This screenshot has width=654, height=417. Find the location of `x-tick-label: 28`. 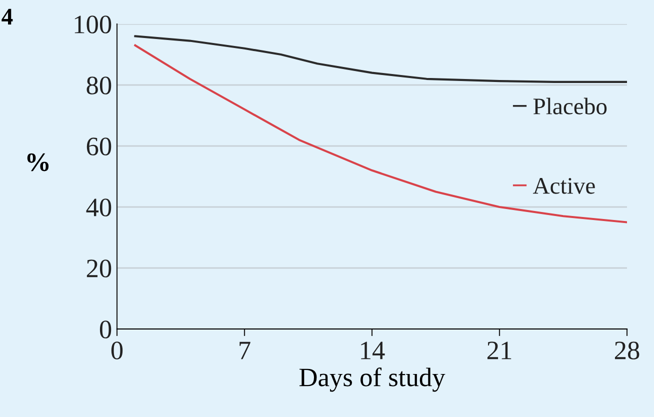

x-tick-label: 28 is located at coordinates (627, 351).